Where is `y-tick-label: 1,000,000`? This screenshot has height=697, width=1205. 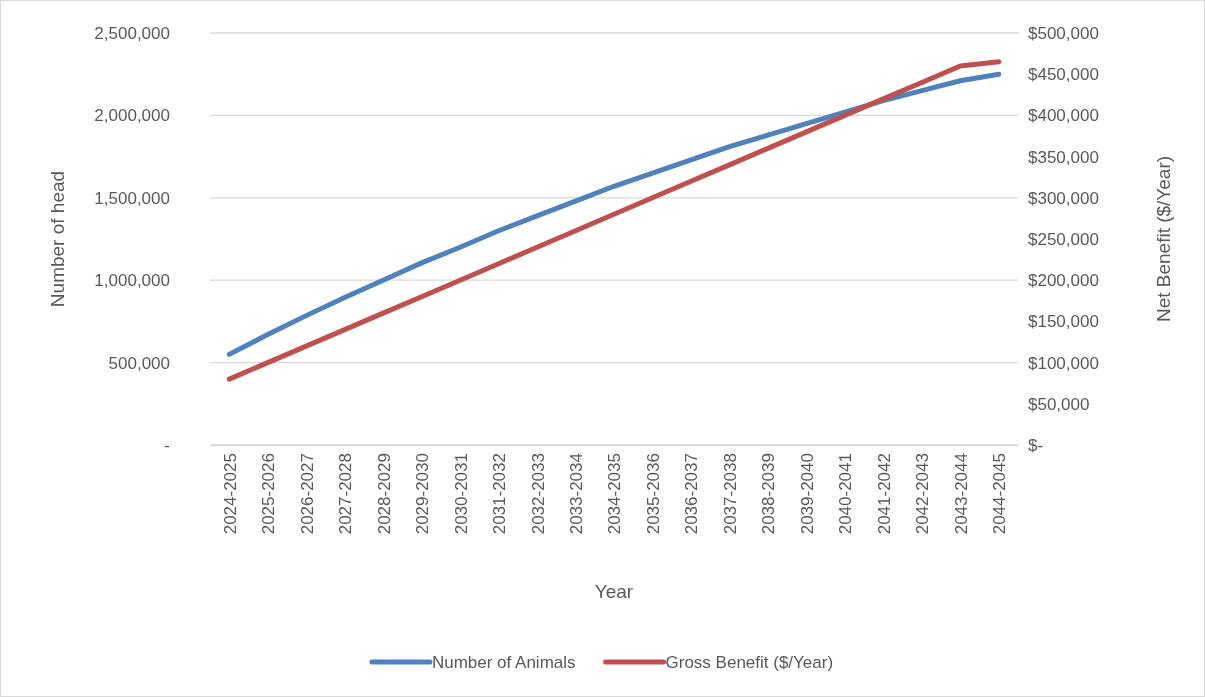
y-tick-label: 1,000,000 is located at coordinates (132, 281).